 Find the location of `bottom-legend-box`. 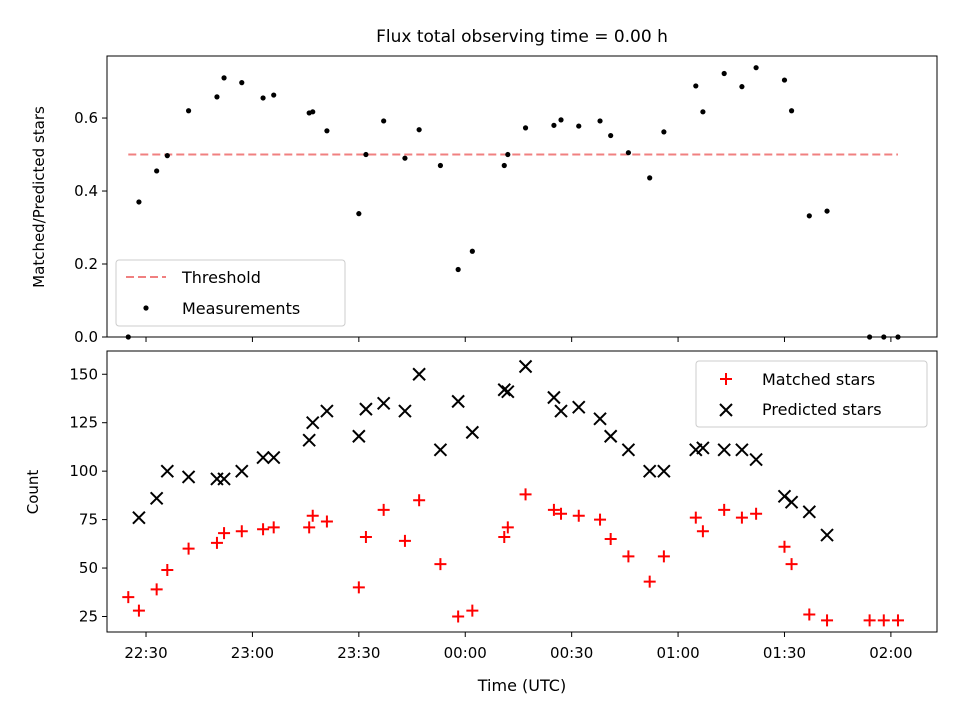

bottom-legend-box is located at coordinates (811, 394).